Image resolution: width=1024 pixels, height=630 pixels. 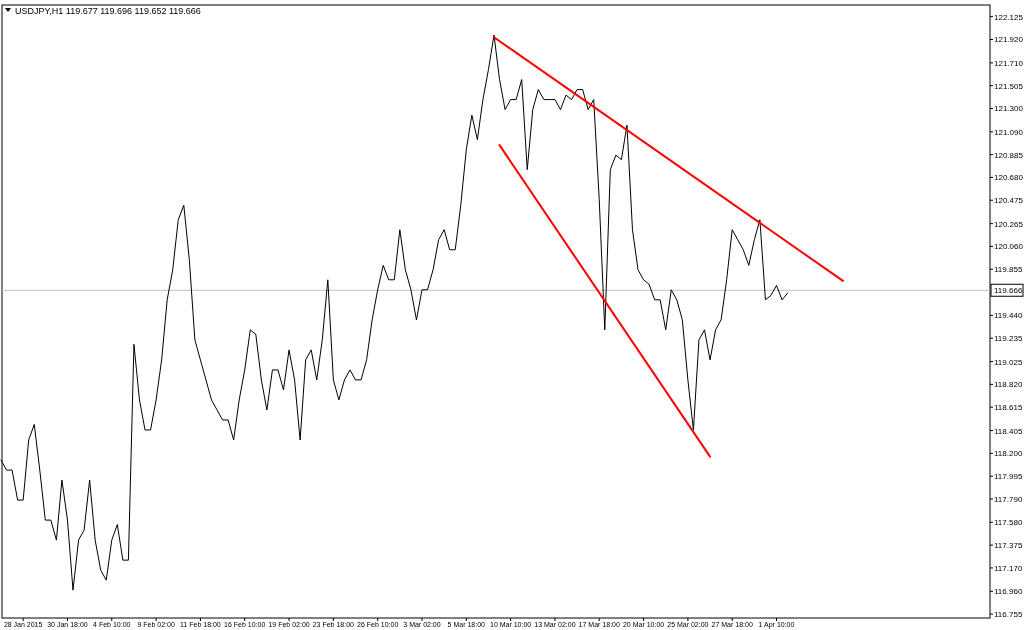 I want to click on y-tick-label: 119.025, so click(x=1008, y=362).